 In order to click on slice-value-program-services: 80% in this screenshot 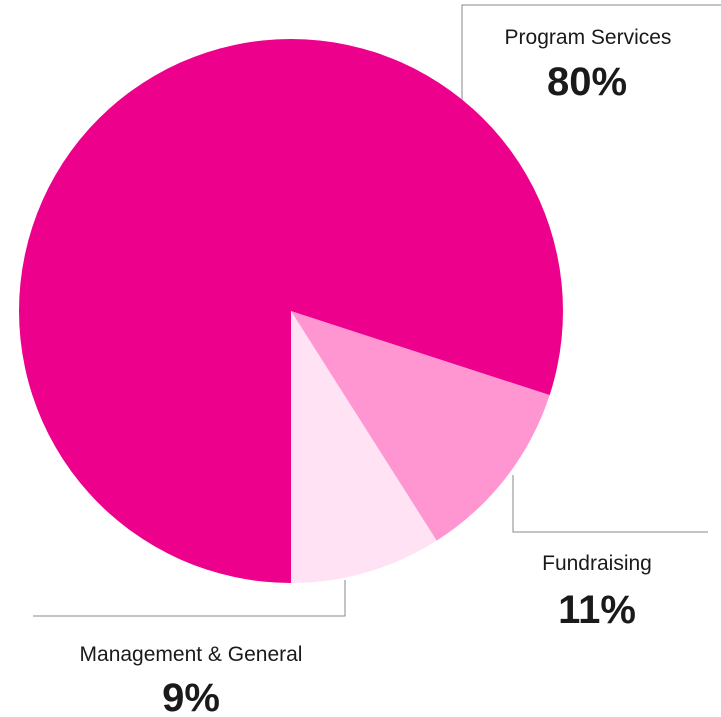, I will do `click(587, 82)`.